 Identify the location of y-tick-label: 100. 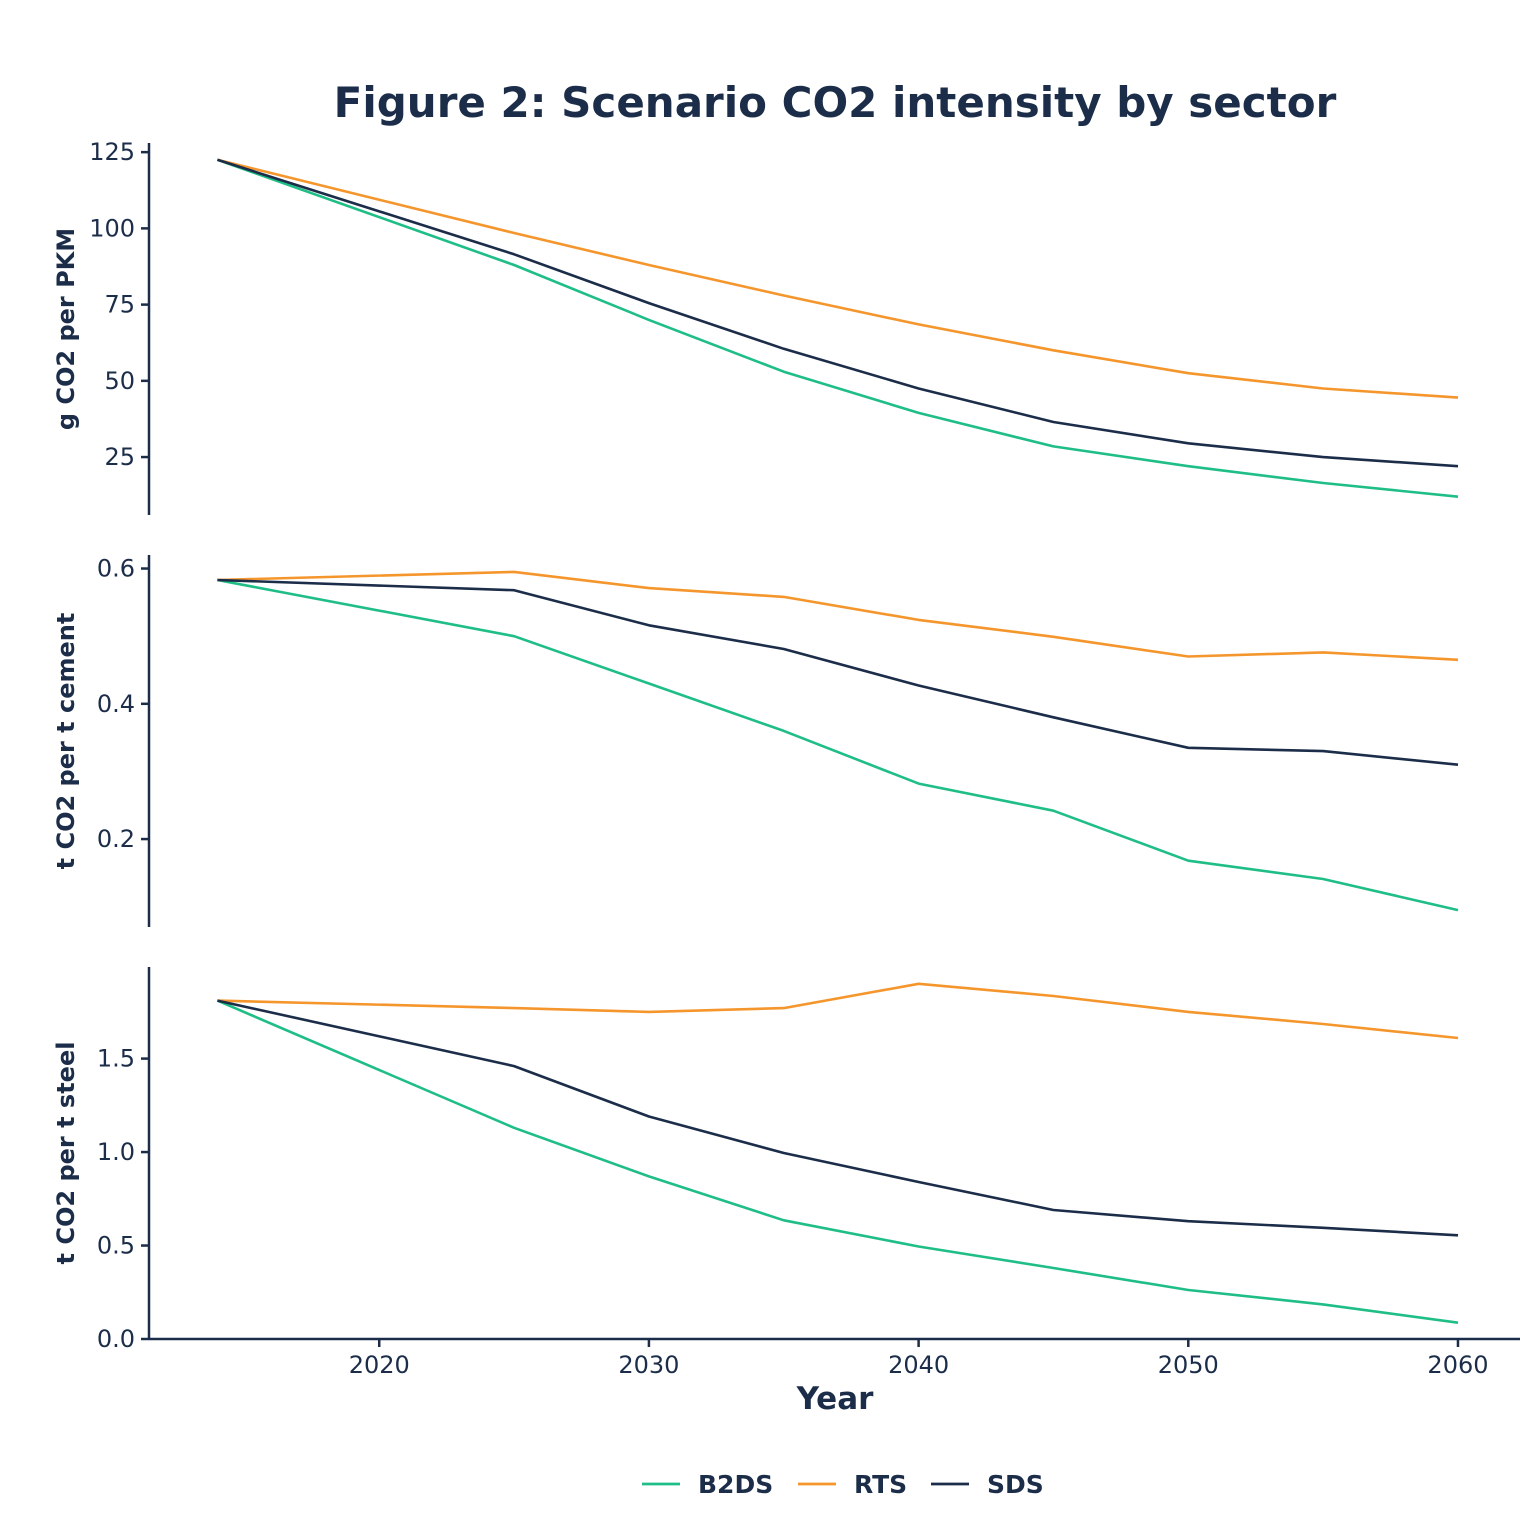
(112, 228).